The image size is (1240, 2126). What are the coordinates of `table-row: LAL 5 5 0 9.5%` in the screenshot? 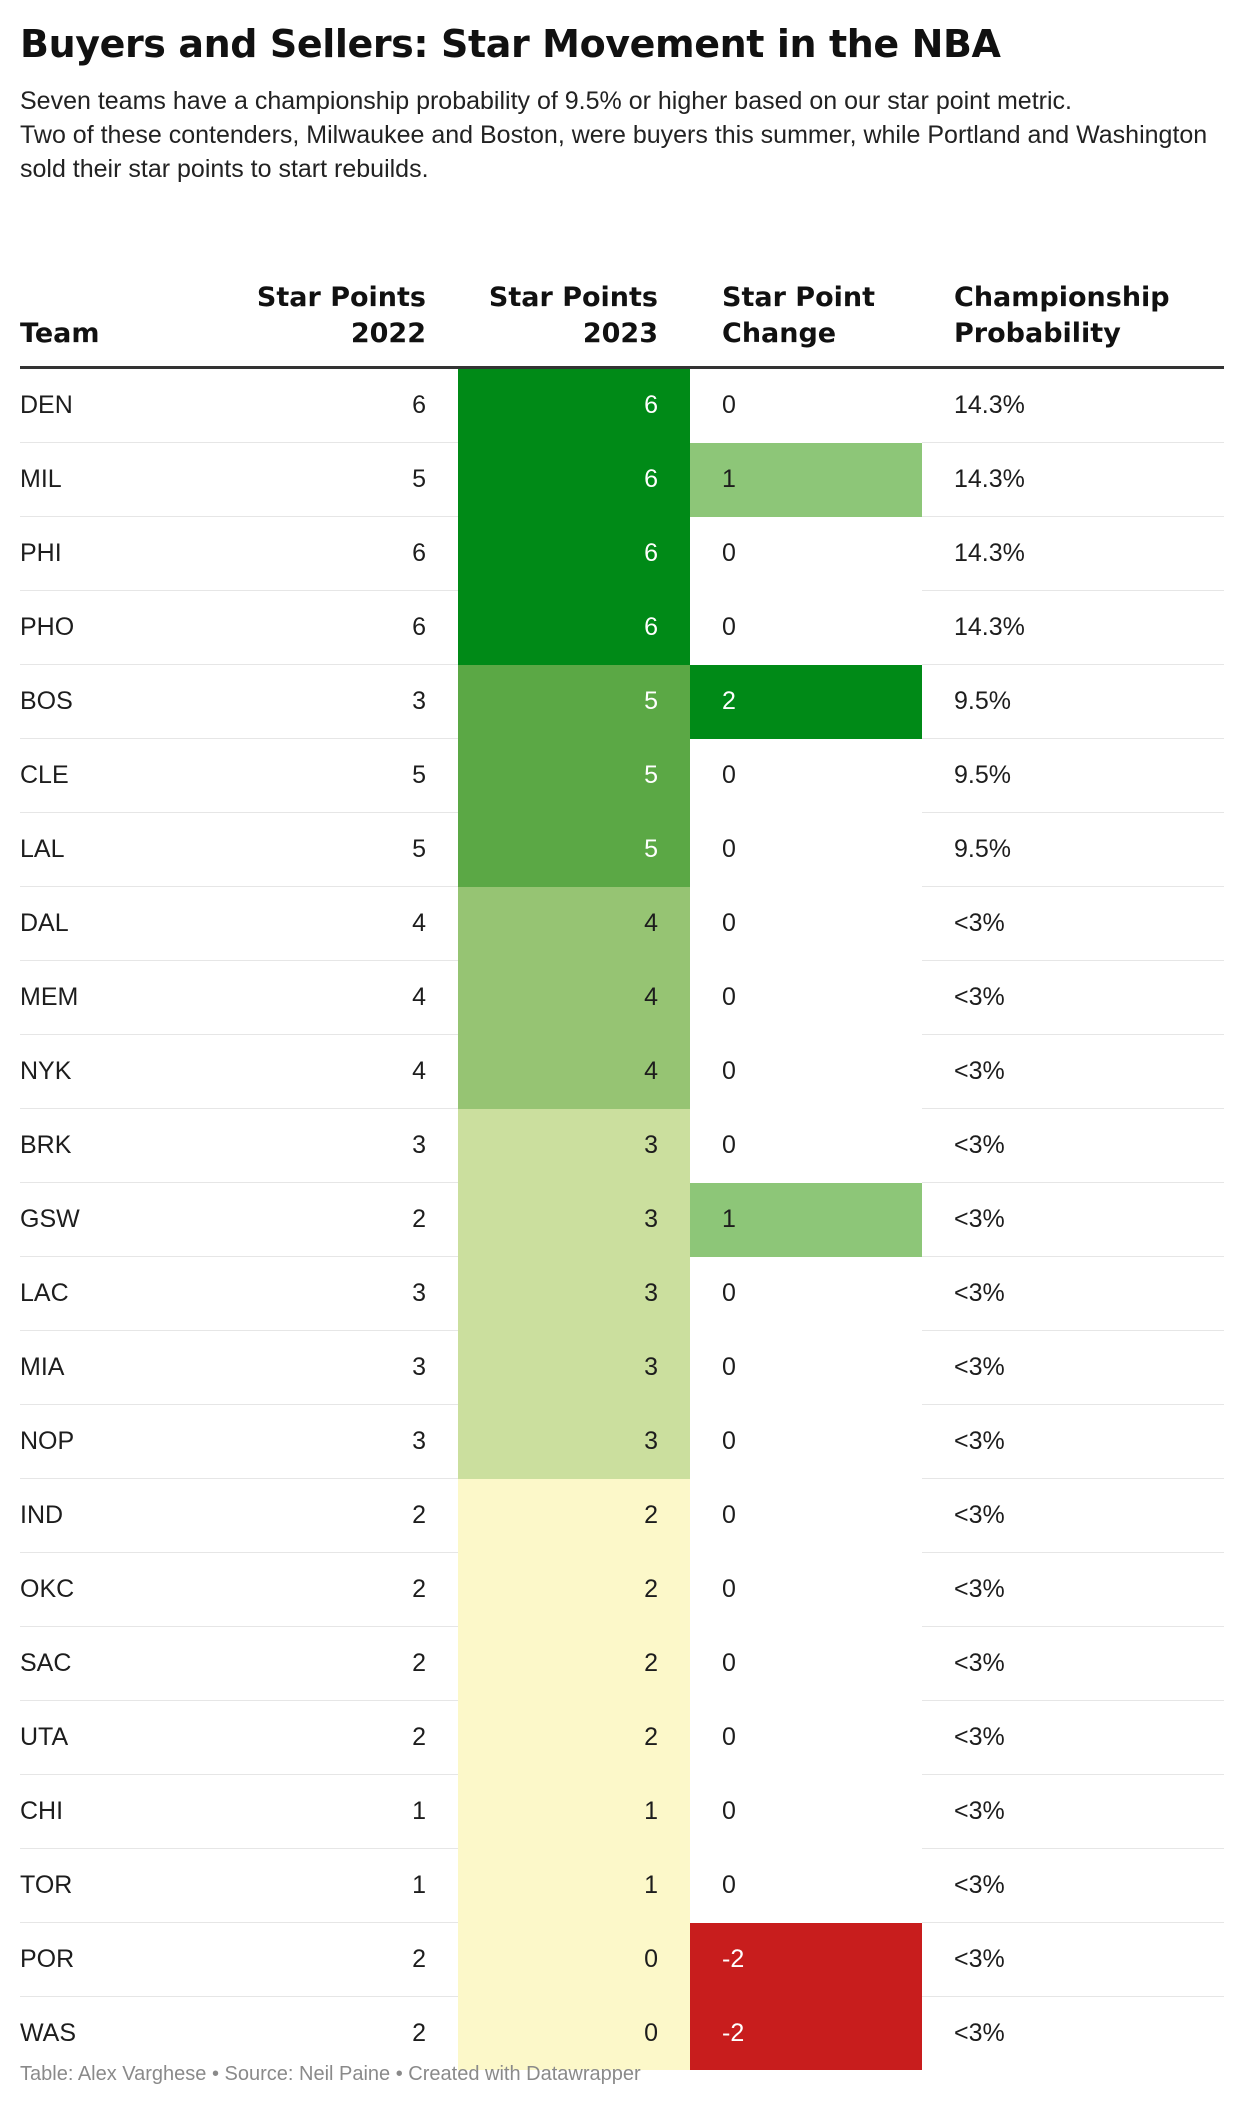 It's located at (622, 849).